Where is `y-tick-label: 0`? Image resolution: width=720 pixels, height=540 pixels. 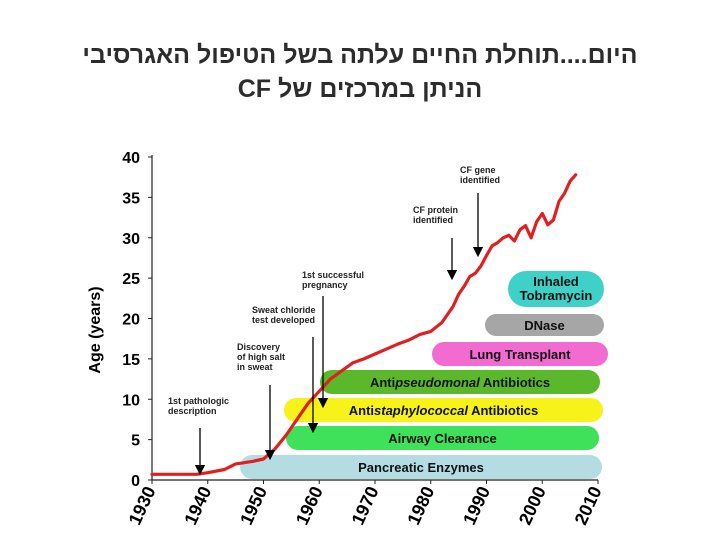 y-tick-label: 0 is located at coordinates (135, 481).